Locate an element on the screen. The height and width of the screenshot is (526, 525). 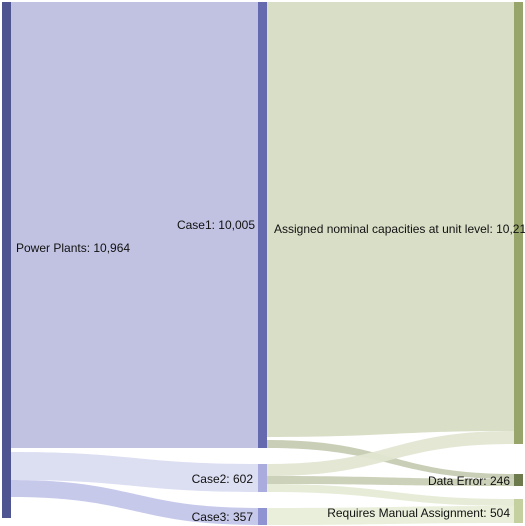
node-bar-de is located at coordinates (518, 480).